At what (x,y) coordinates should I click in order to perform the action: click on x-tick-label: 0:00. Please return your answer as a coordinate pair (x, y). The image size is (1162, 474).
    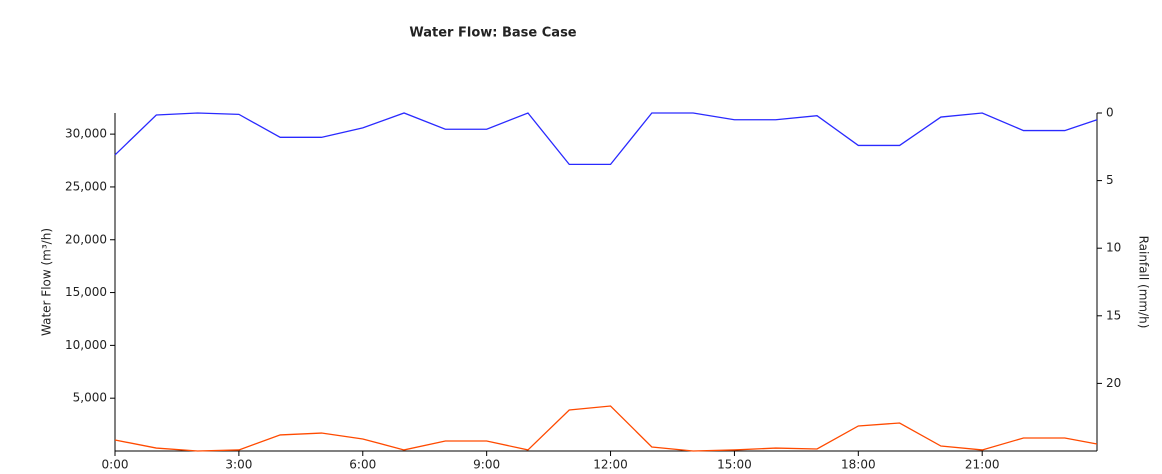
    Looking at the image, I should click on (115, 465).